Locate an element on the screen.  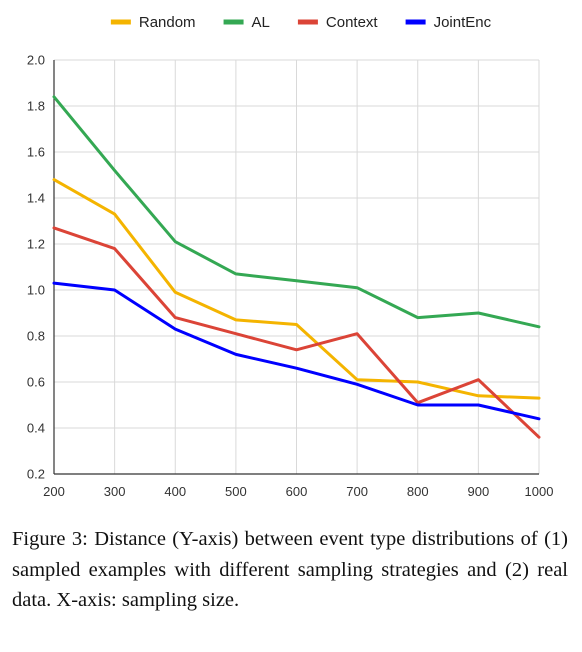
y-axis-ticks: 0.2 0.4 0.6 0.8 1.0 1.2 1.4 1.6 1.8 2.0 is located at coordinates (36, 267).